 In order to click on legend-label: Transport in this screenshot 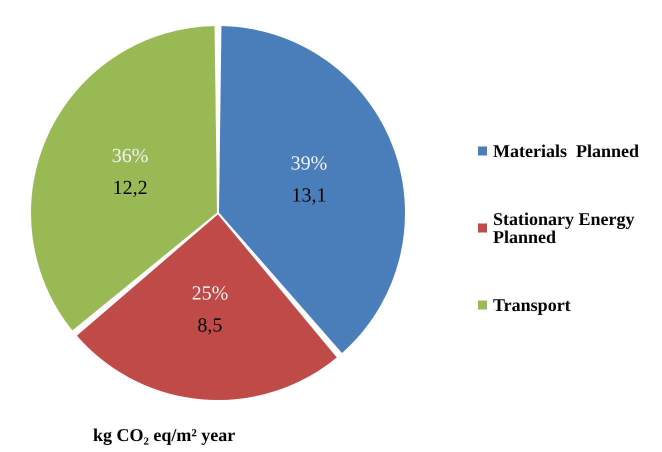, I will do `click(532, 305)`.